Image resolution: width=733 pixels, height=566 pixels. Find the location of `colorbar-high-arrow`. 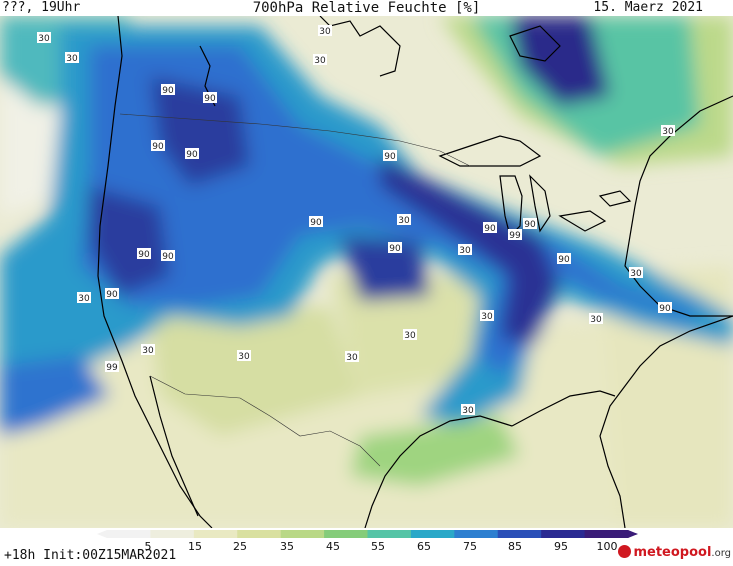

colorbar-high-arrow is located at coordinates (633, 534).